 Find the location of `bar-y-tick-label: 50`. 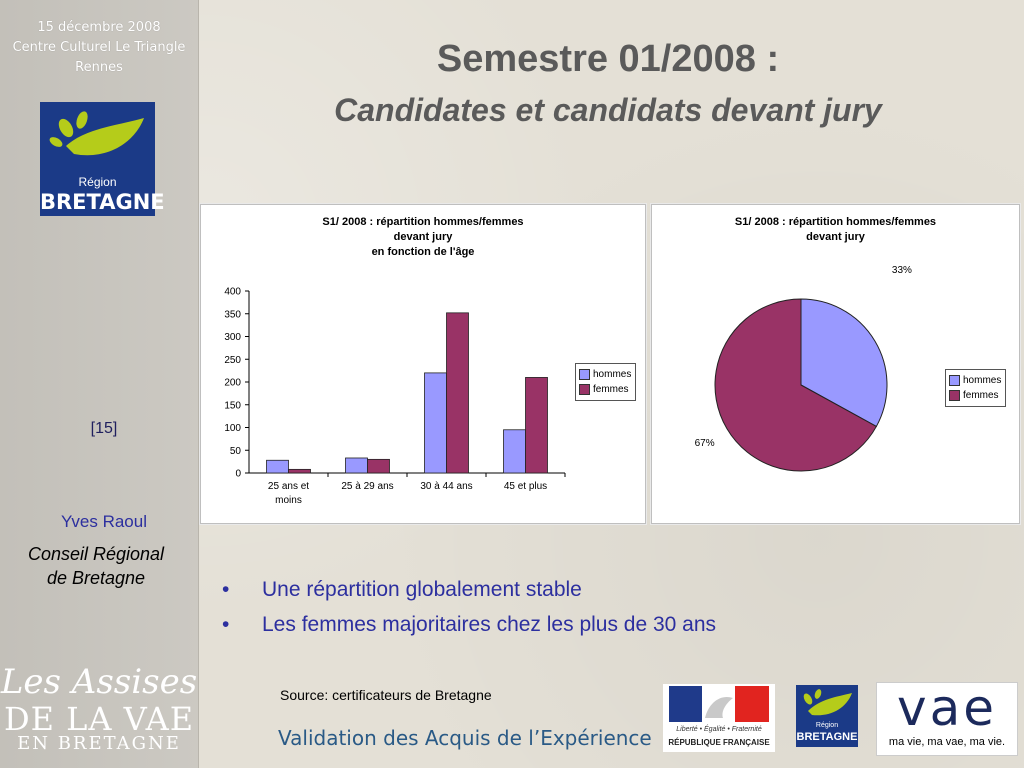

bar-y-tick-label: 50 is located at coordinates (236, 451).